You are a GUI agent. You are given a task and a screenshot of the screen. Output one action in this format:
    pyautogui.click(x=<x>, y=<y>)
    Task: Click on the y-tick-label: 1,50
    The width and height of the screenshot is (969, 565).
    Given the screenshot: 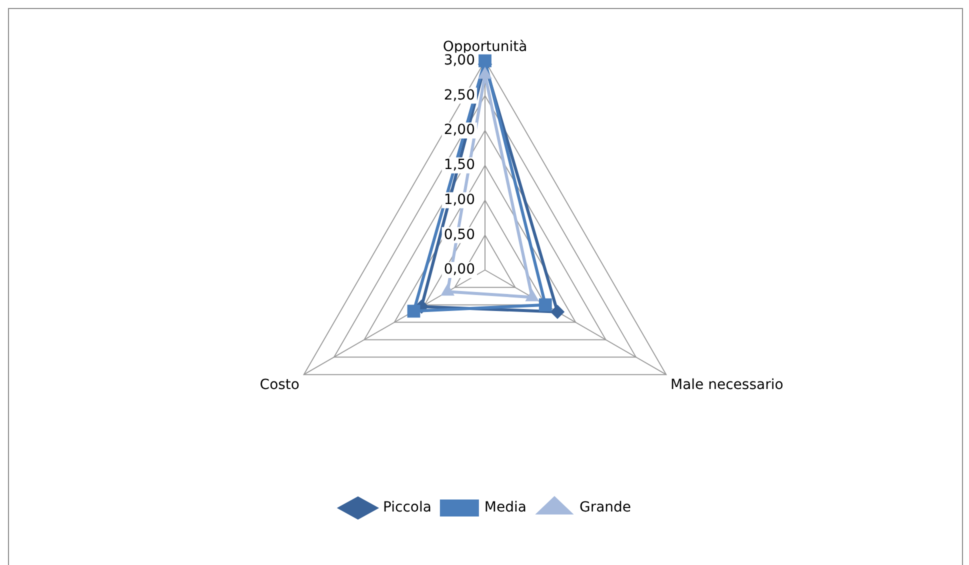 What is the action you would take?
    pyautogui.click(x=459, y=165)
    